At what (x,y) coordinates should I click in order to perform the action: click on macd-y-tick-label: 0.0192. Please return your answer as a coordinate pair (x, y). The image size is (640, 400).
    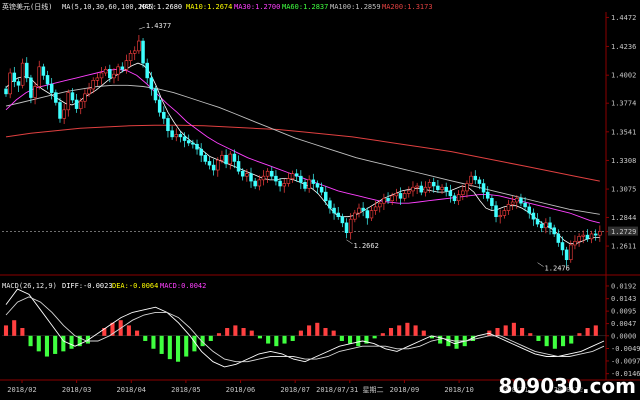
    Looking at the image, I should click on (623, 286).